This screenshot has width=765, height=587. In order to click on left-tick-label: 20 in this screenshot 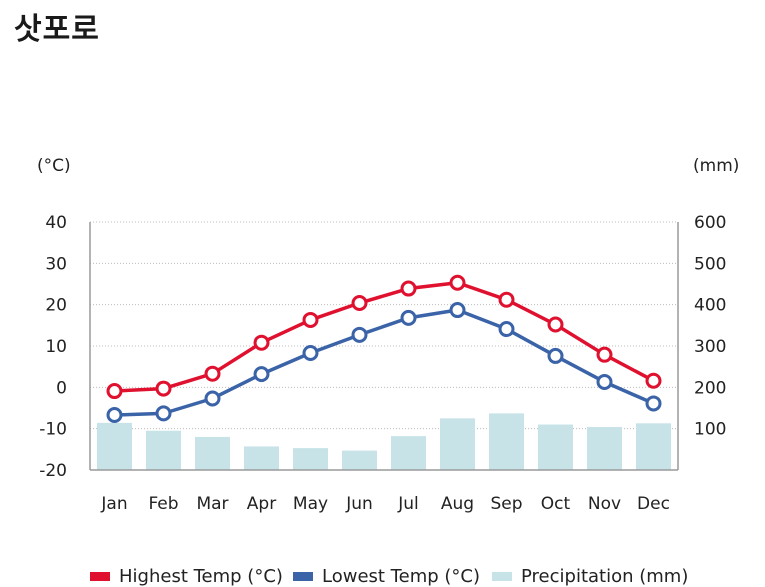, I will do `click(56, 306)`.